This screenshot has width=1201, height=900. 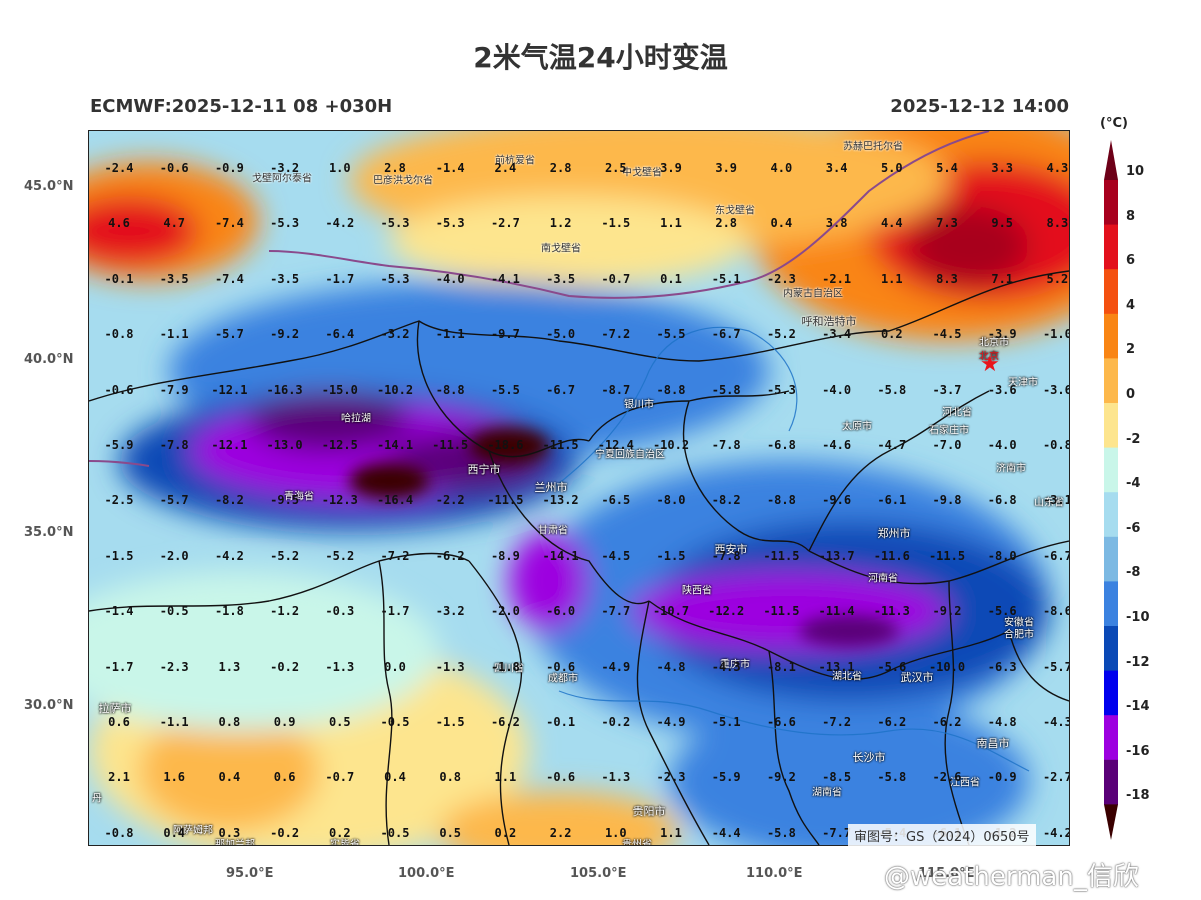 What do you see at coordinates (891, 223) in the screenshot?
I see `grid-value: 4.4` at bounding box center [891, 223].